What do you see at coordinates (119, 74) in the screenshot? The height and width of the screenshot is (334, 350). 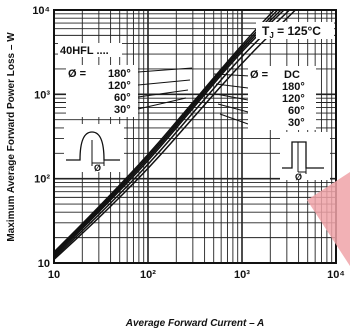 I see `left-angle-180: 180°` at bounding box center [119, 74].